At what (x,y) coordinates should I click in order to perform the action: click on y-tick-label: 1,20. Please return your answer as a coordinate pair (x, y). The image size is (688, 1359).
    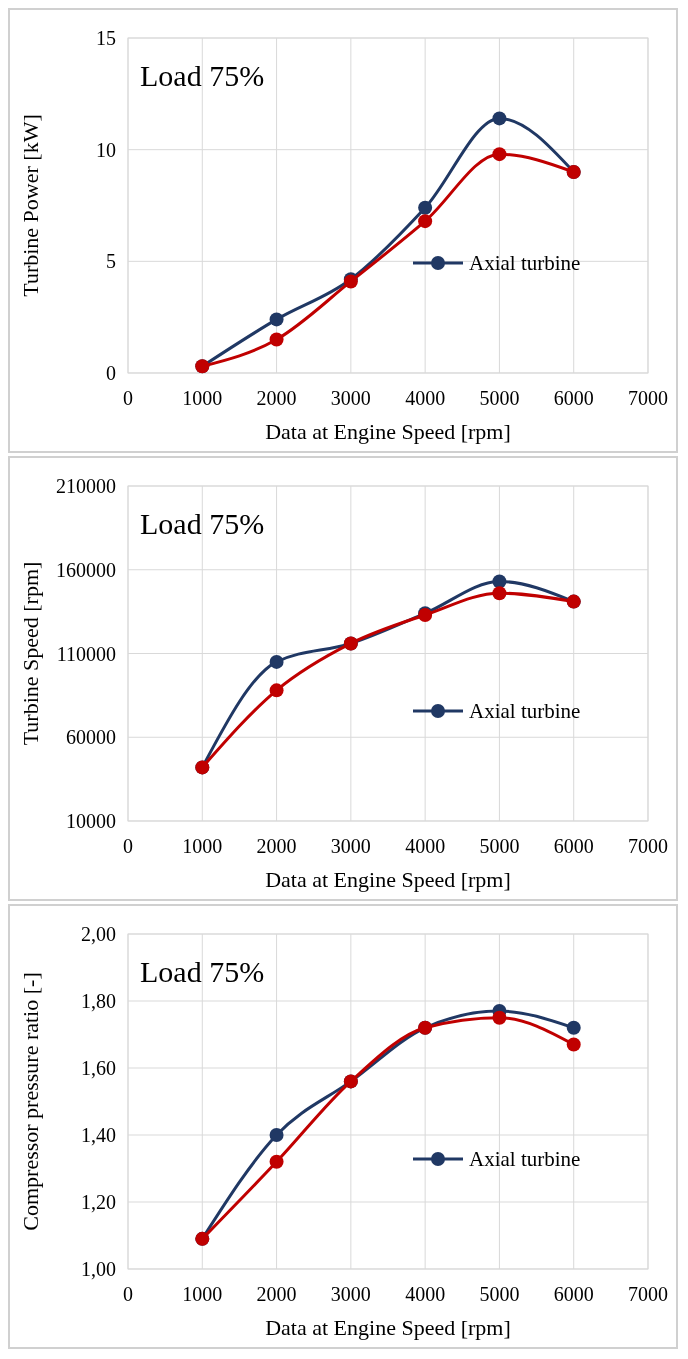
    Looking at the image, I should click on (98, 1202).